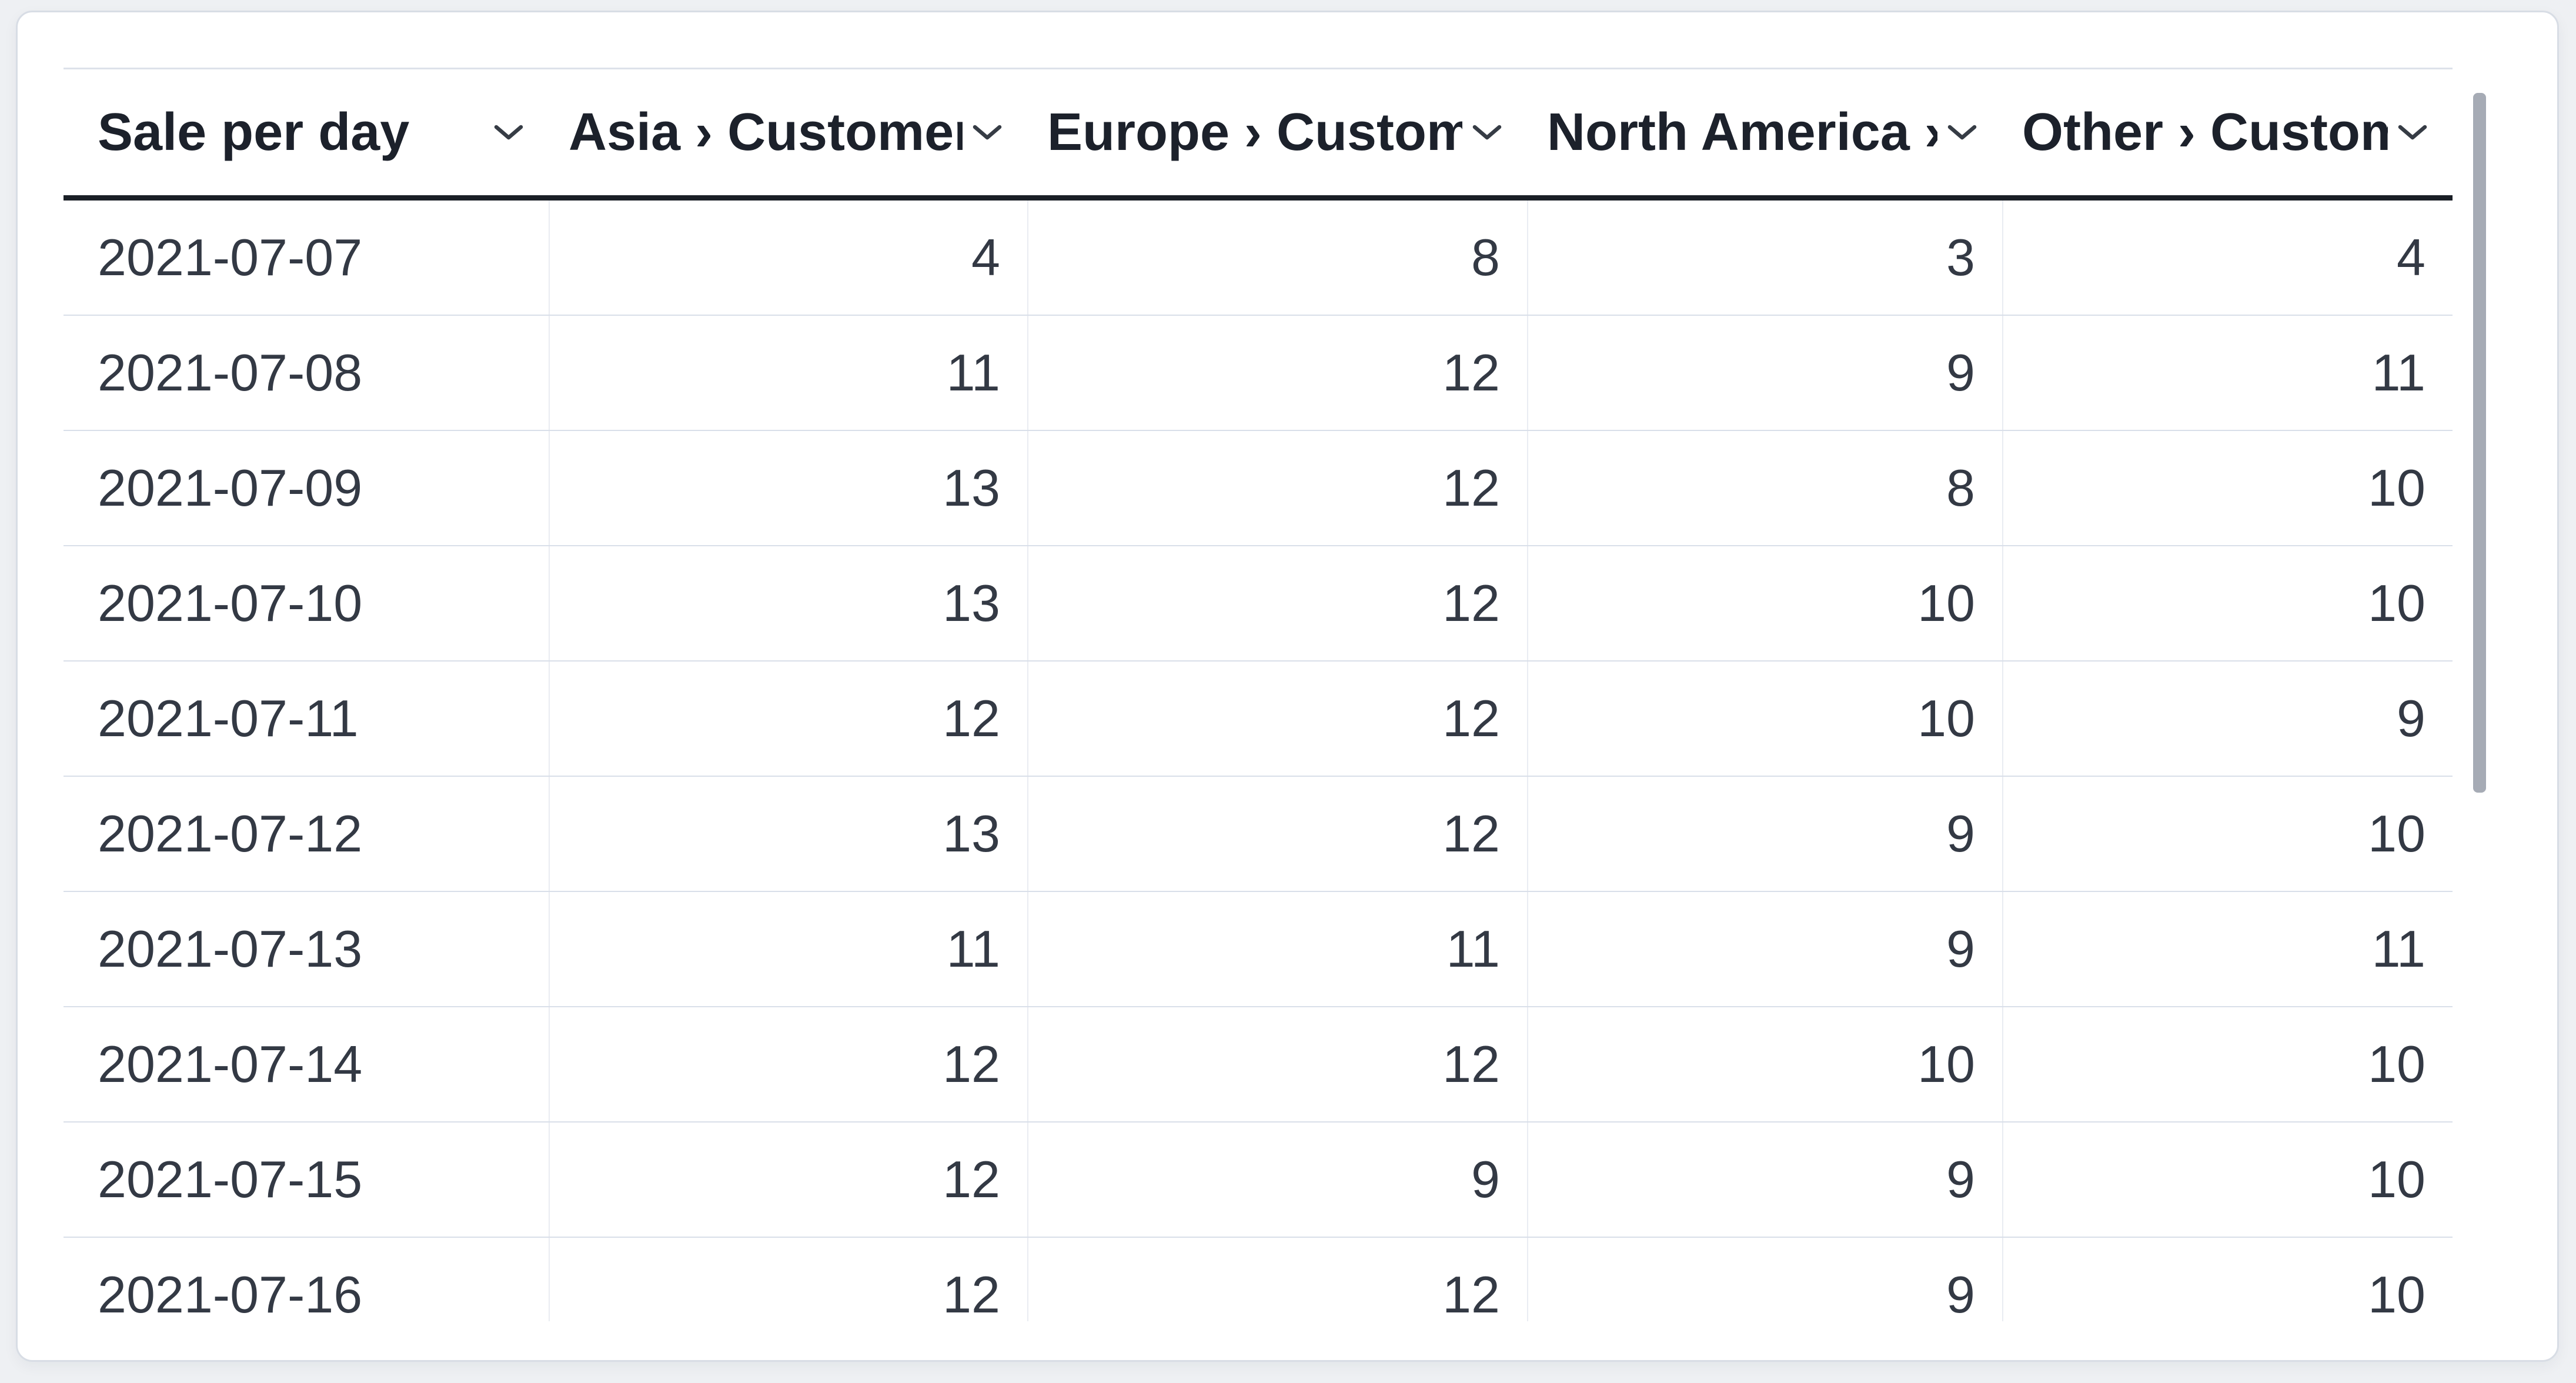  Describe the element at coordinates (230, 833) in the screenshot. I see `table-cell-date: 2021-07-12` at that location.